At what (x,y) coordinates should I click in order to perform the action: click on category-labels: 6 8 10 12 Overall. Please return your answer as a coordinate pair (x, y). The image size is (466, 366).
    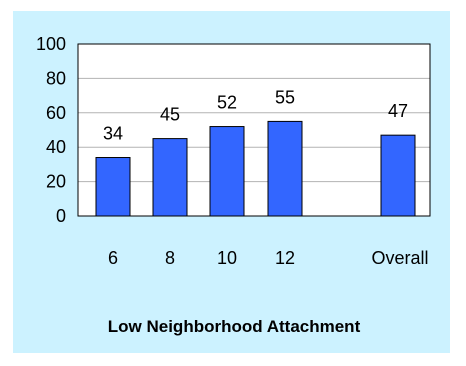
    Looking at the image, I should click on (268, 258).